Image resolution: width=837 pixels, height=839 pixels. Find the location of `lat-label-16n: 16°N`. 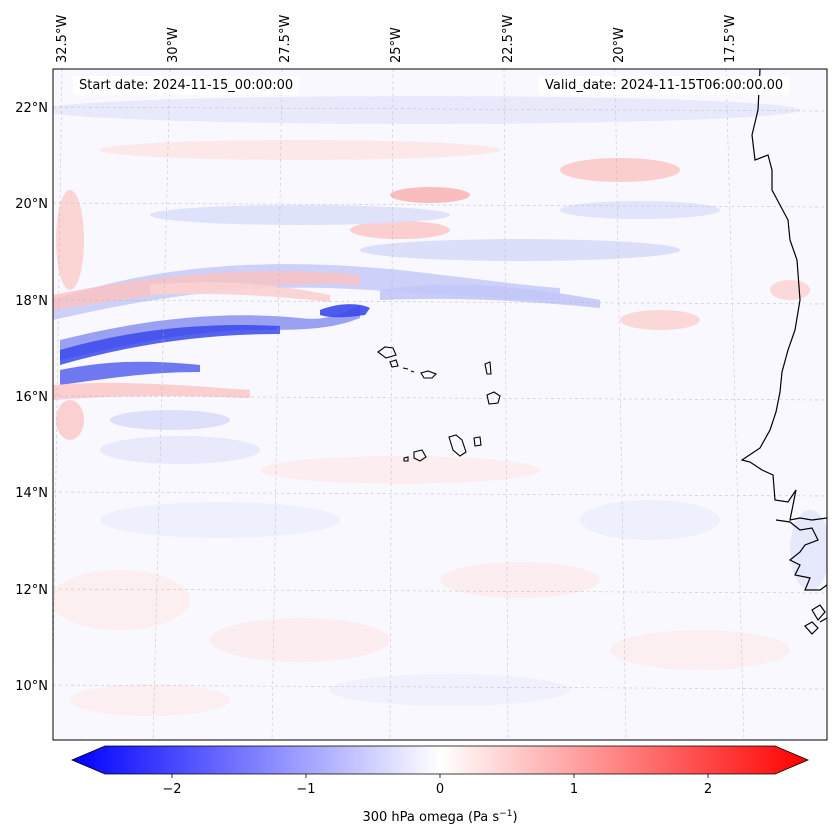

lat-label-16n: 16°N is located at coordinates (31, 397).